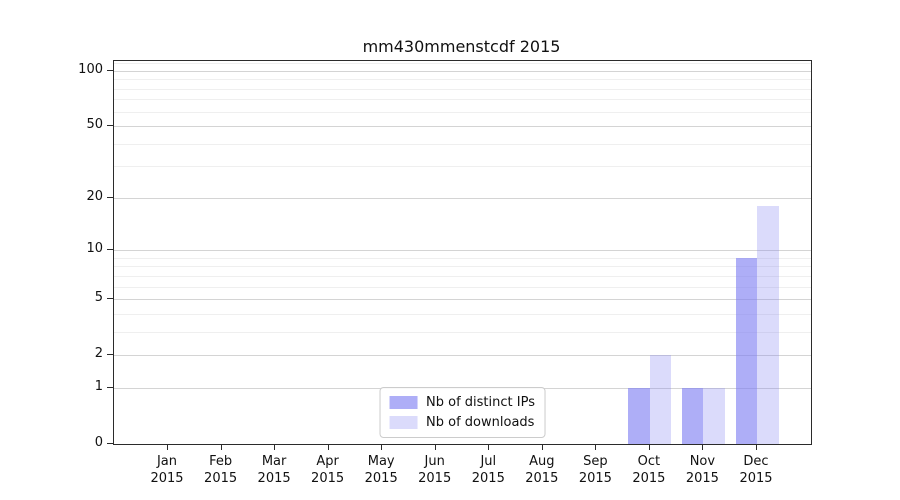 The height and width of the screenshot is (500, 900). Describe the element at coordinates (542, 461) in the screenshot. I see `x-tick-month: Aug` at that location.